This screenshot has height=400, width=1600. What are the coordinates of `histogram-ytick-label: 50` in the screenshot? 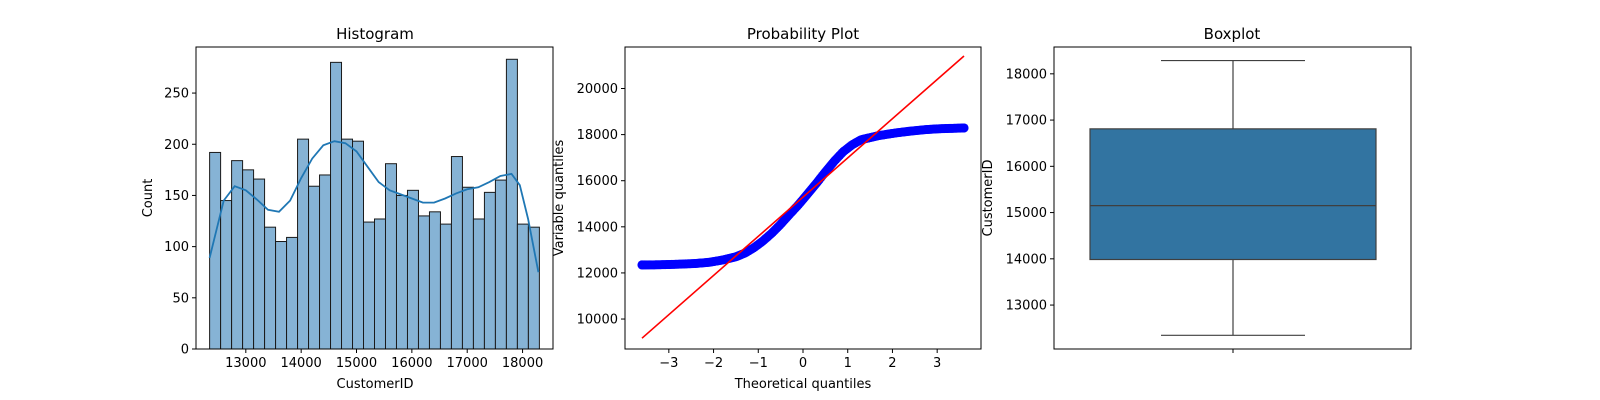 It's located at (180, 298).